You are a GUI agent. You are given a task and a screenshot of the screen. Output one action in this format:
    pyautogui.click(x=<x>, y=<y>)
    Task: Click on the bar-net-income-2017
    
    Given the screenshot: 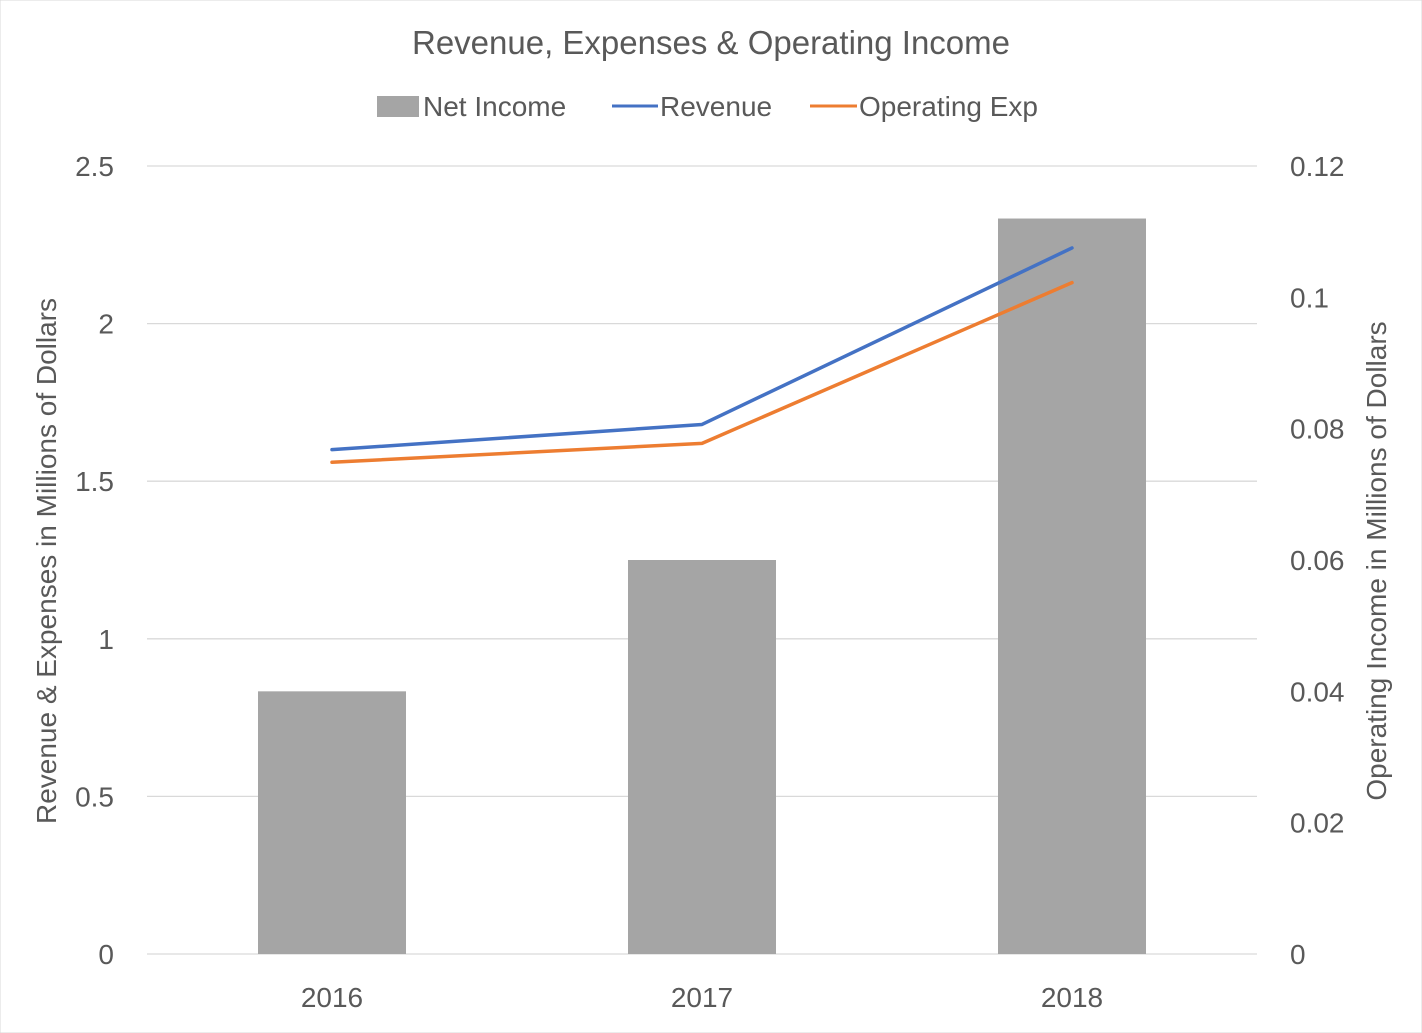 What is the action you would take?
    pyautogui.click(x=702, y=757)
    